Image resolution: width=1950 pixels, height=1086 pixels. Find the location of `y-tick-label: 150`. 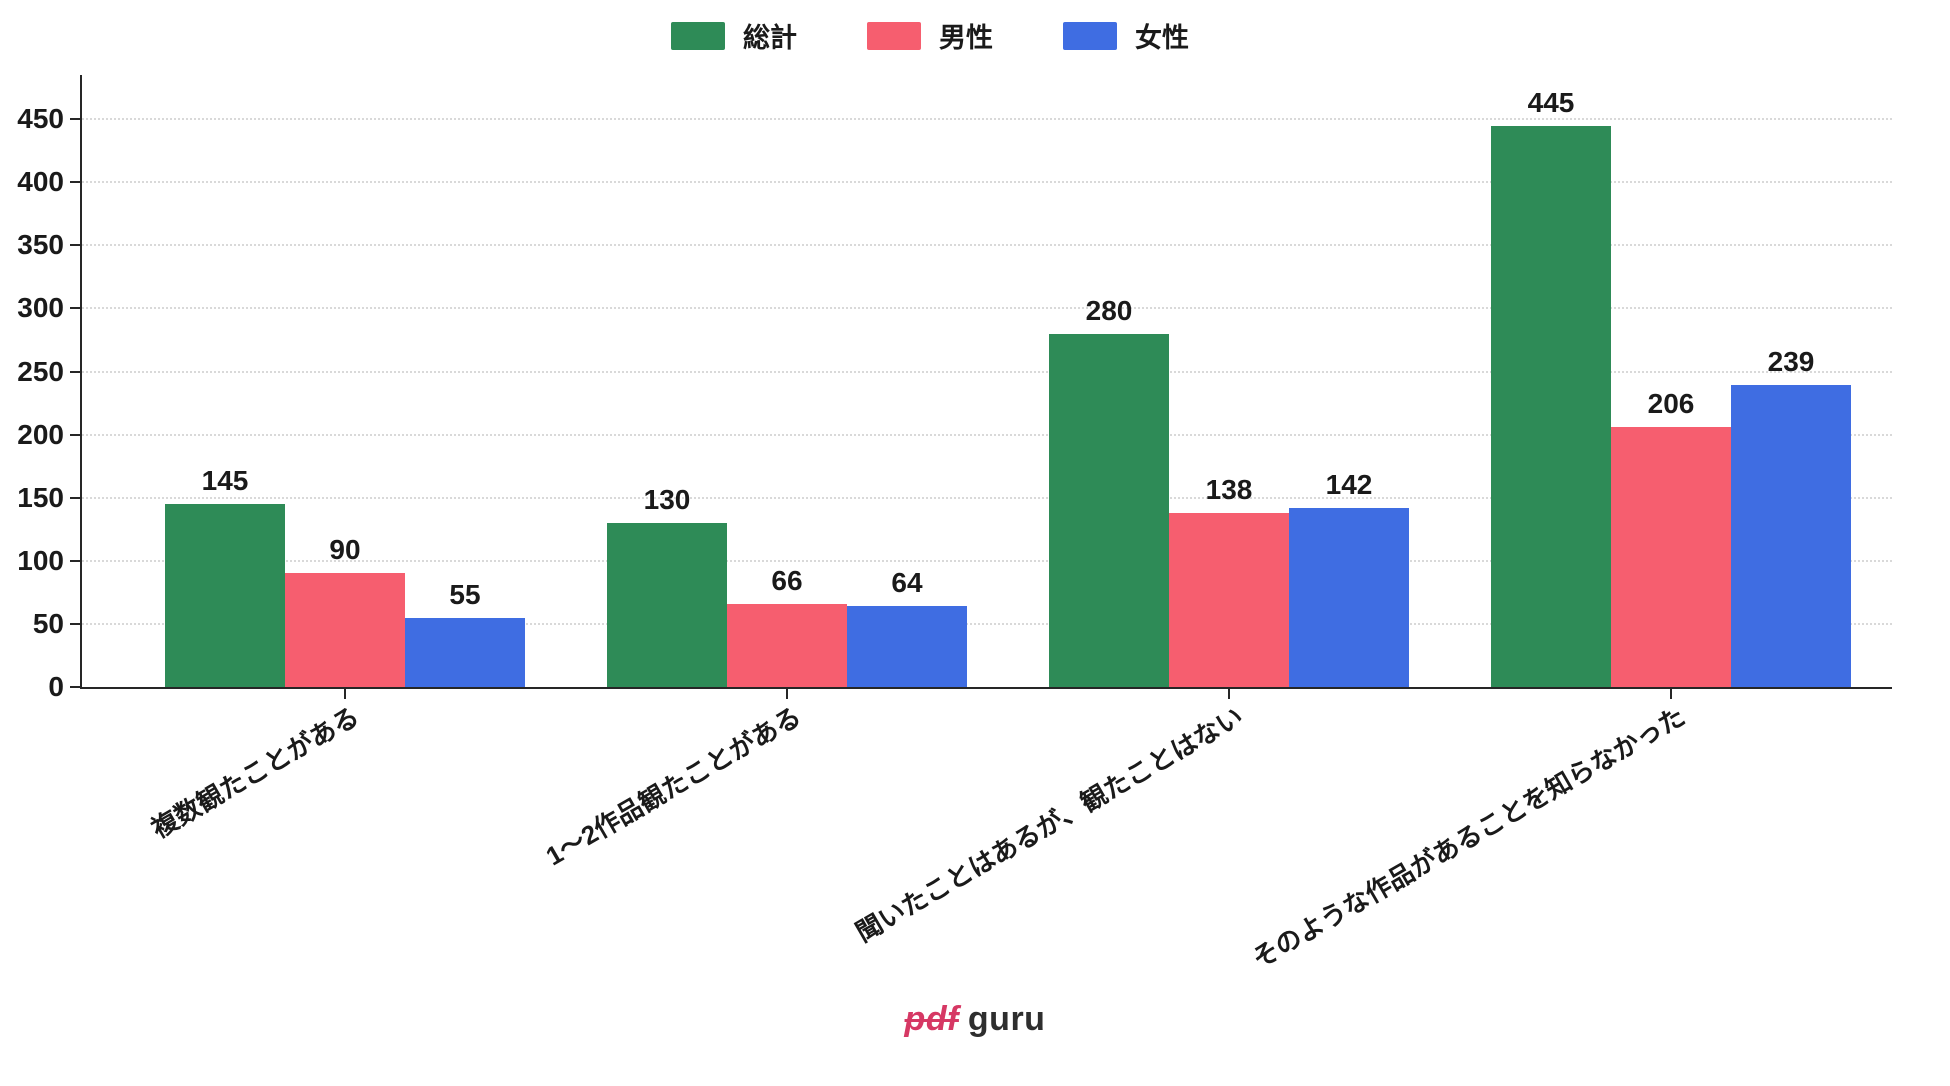

y-tick-label: 150 is located at coordinates (40, 497).